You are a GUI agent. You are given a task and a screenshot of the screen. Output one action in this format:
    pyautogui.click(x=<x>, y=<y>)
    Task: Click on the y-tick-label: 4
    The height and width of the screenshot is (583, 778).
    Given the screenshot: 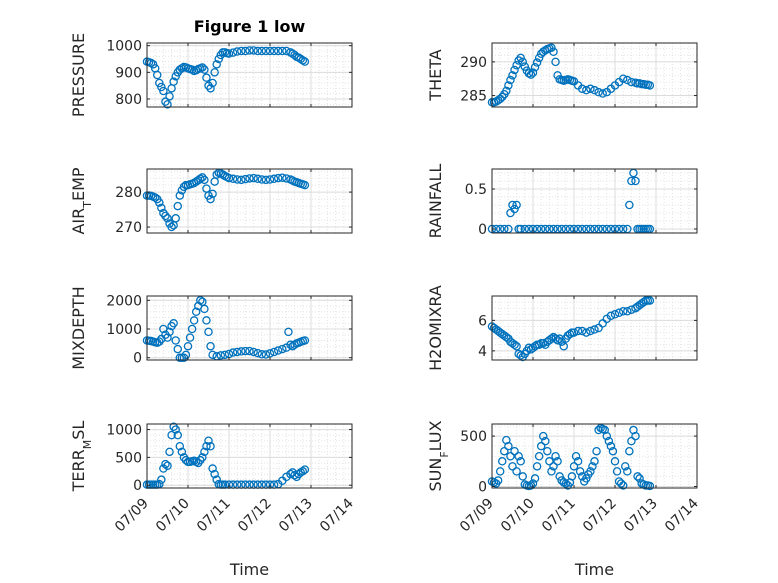 What is the action you would take?
    pyautogui.click(x=482, y=352)
    